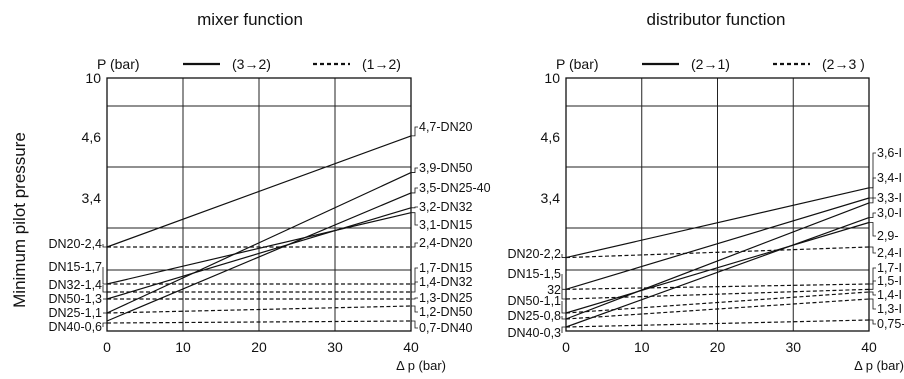  What do you see at coordinates (19, 220) in the screenshot?
I see `y-axis-title: Minimum pilot pressure` at bounding box center [19, 220].